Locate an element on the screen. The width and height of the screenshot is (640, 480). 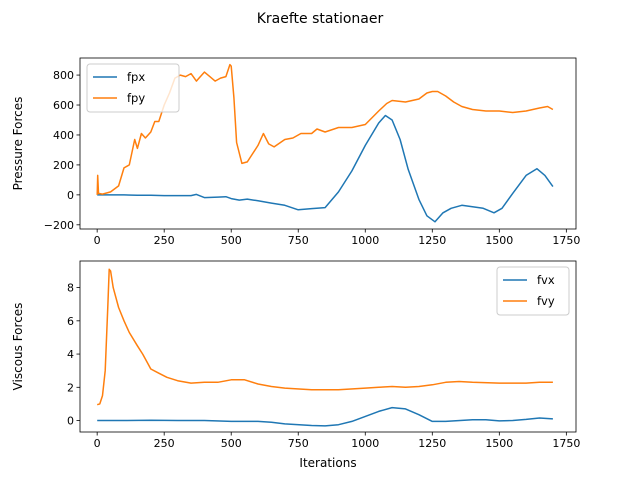
legend-label-fvy: fvy is located at coordinates (546, 301).